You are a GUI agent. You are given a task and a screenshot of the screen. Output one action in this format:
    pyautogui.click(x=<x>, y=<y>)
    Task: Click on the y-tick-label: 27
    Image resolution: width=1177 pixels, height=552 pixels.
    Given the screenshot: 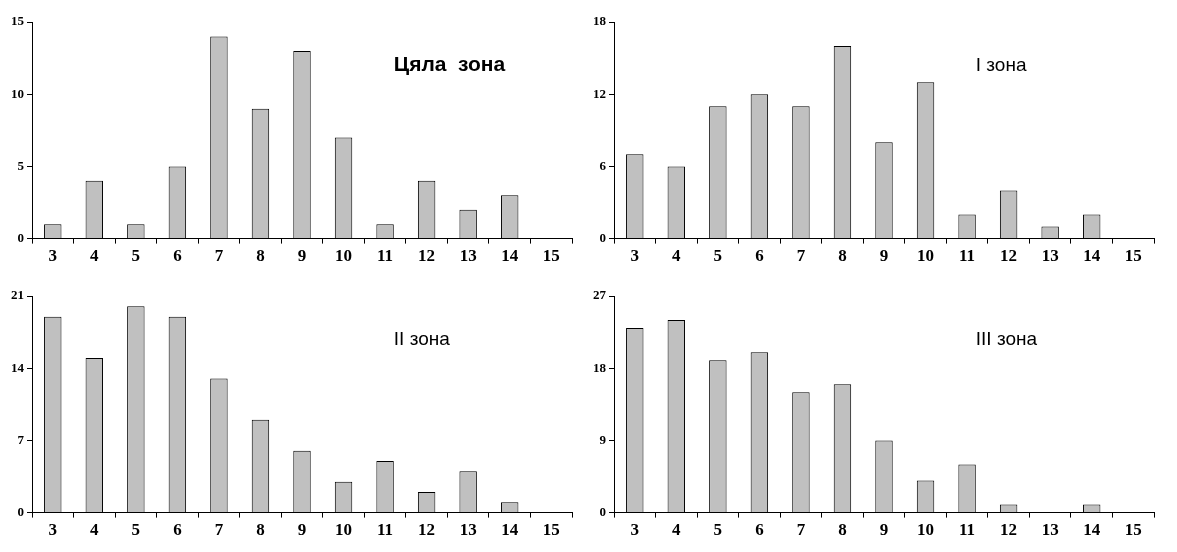 What is the action you would take?
    pyautogui.click(x=600, y=295)
    